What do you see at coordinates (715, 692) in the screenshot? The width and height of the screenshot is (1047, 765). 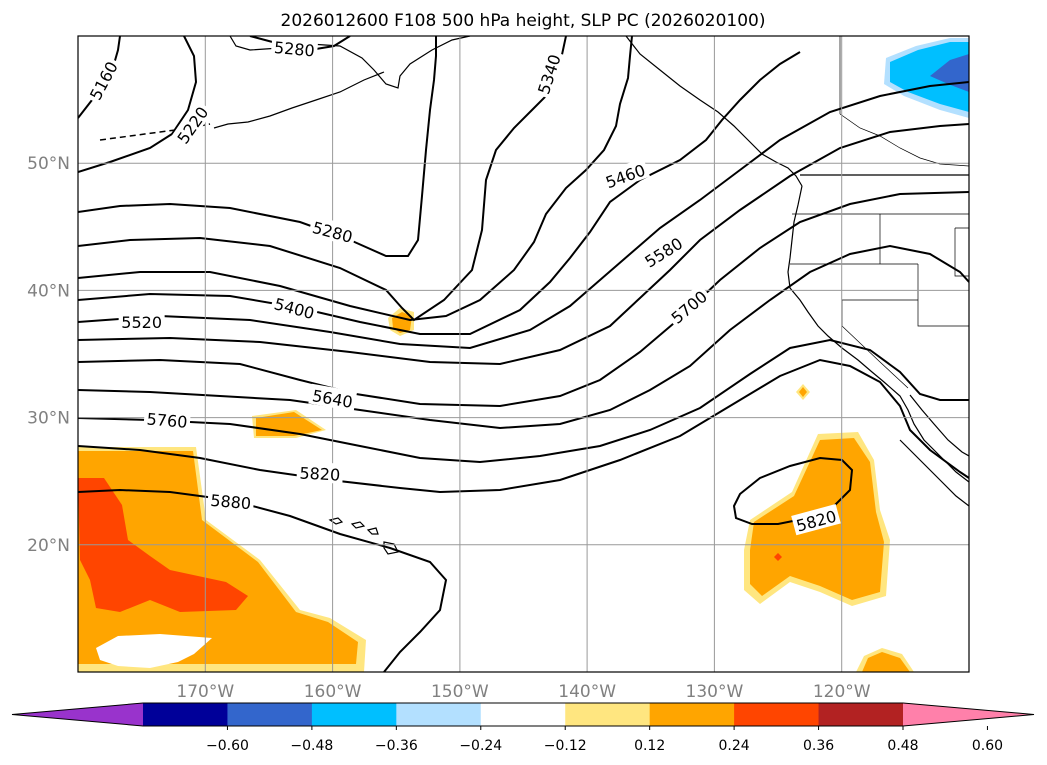 I see `lon-tick-label: 130°W` at bounding box center [715, 692].